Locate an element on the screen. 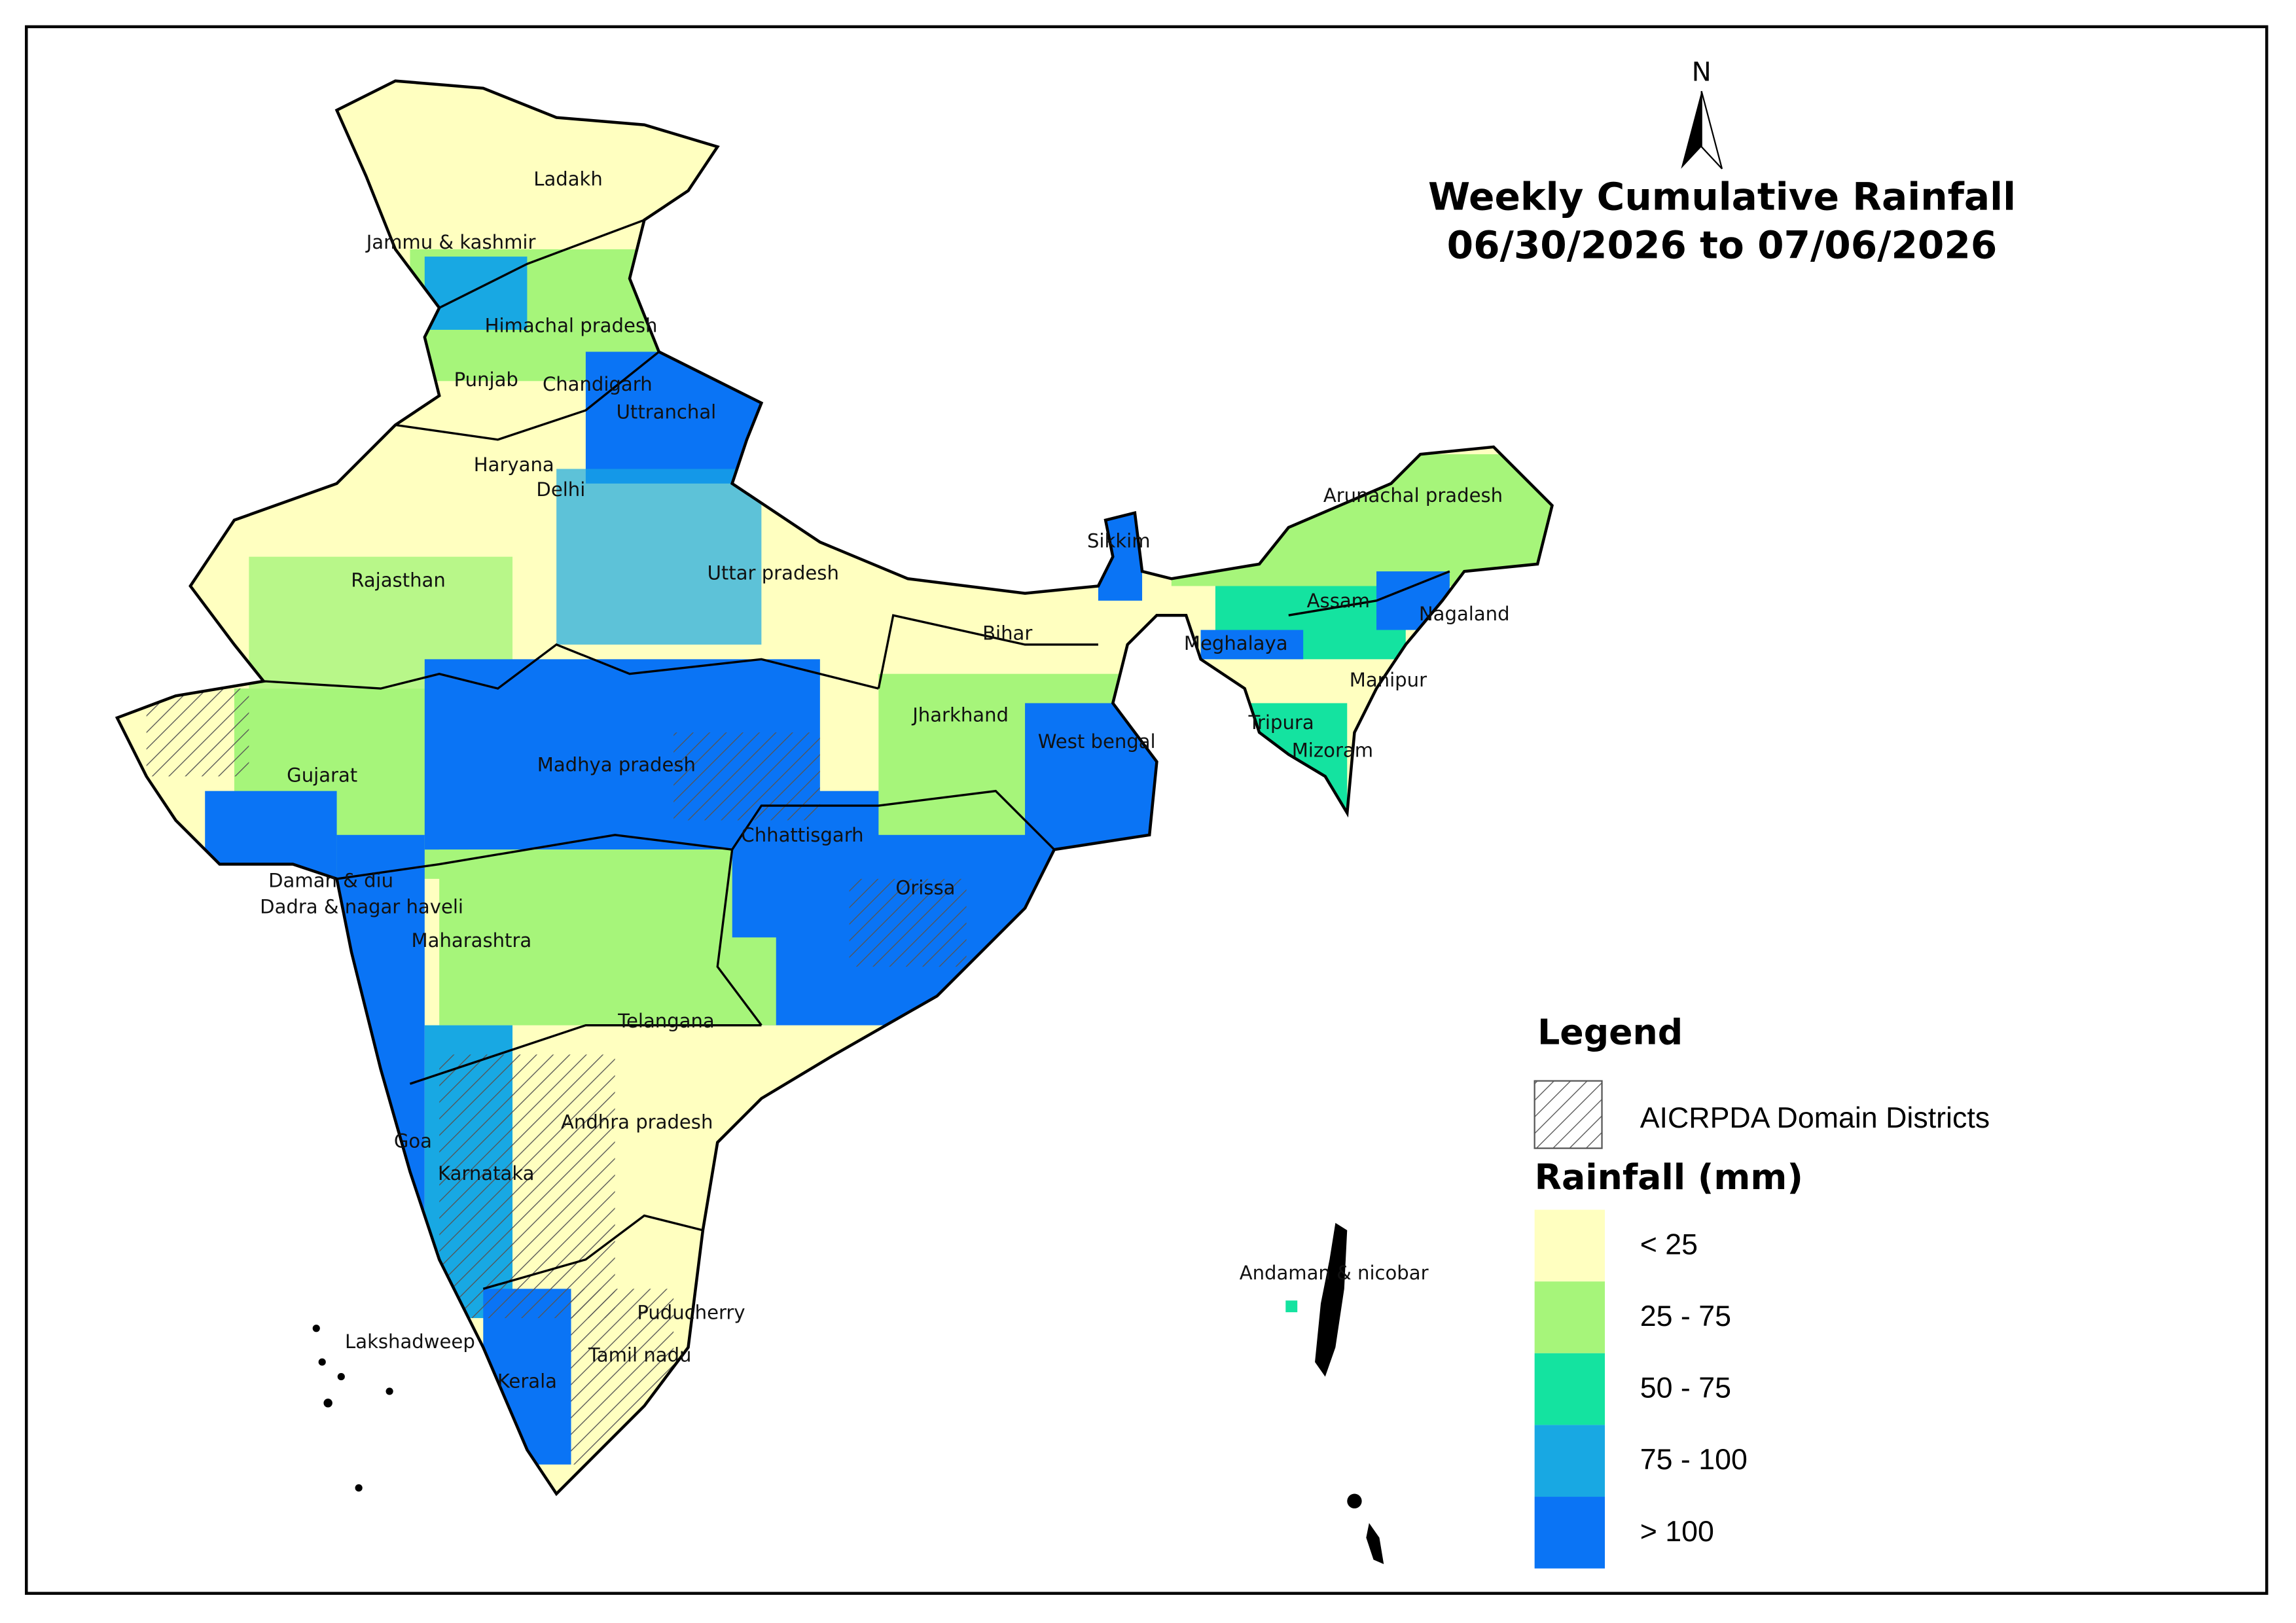 Image resolution: width=2296 pixels, height=1623 pixels. state-label: Daman & diu is located at coordinates (330, 880).